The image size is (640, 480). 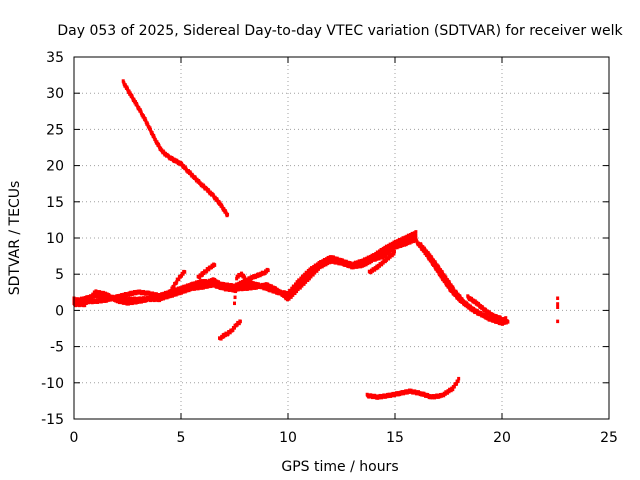 I want to click on x-tick-label: 5, so click(x=181, y=438).